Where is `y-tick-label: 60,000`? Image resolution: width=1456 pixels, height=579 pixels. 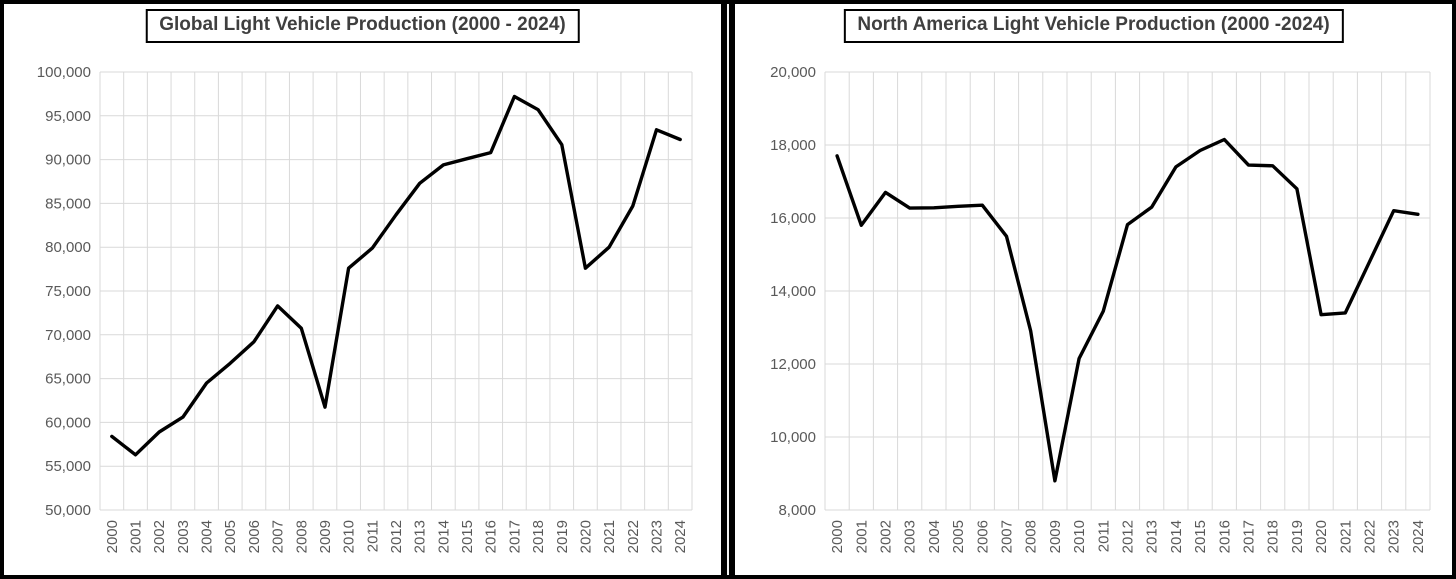 y-tick-label: 60,000 is located at coordinates (68, 422).